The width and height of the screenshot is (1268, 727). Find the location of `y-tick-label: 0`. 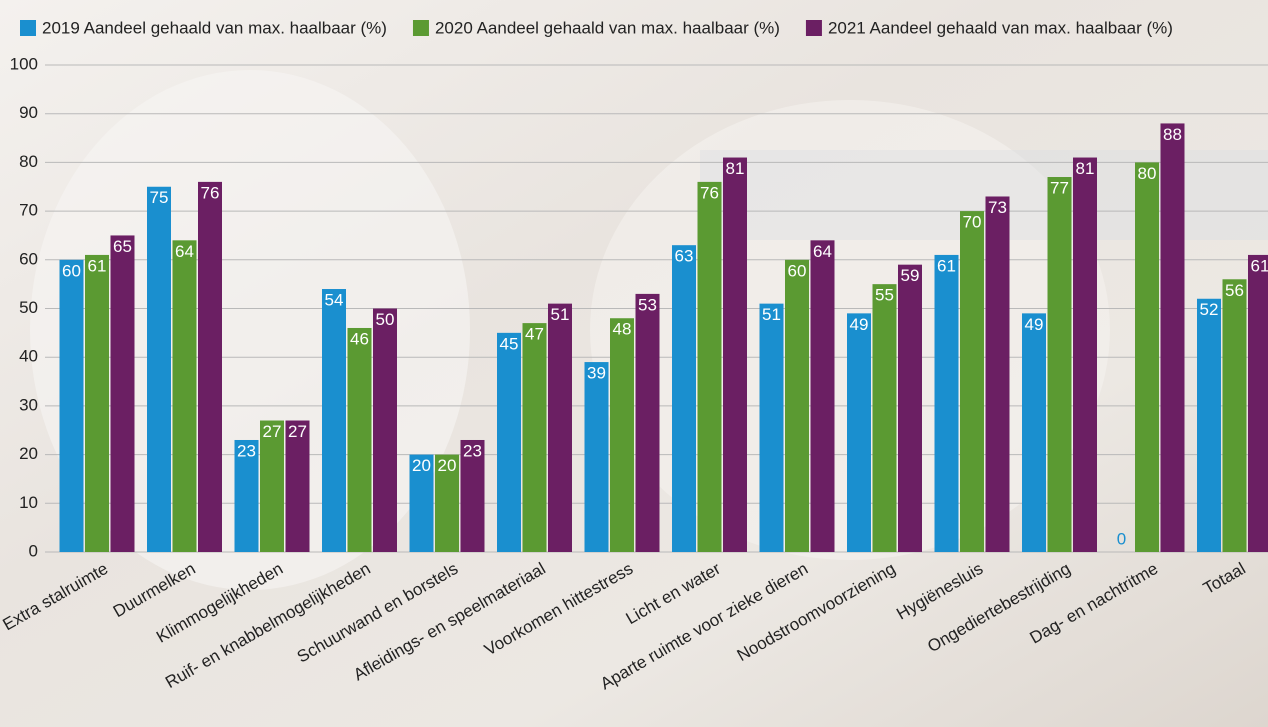

y-tick-label: 0 is located at coordinates (33, 550).